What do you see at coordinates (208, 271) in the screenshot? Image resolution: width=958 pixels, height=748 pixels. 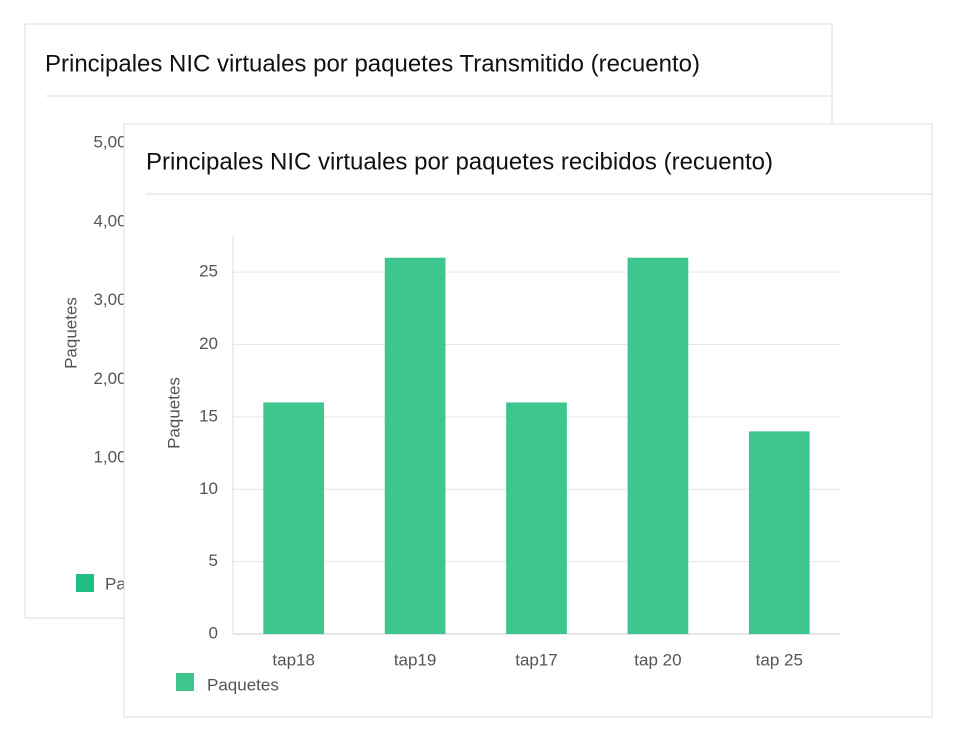 I see `y-tick-label: 25` at bounding box center [208, 271].